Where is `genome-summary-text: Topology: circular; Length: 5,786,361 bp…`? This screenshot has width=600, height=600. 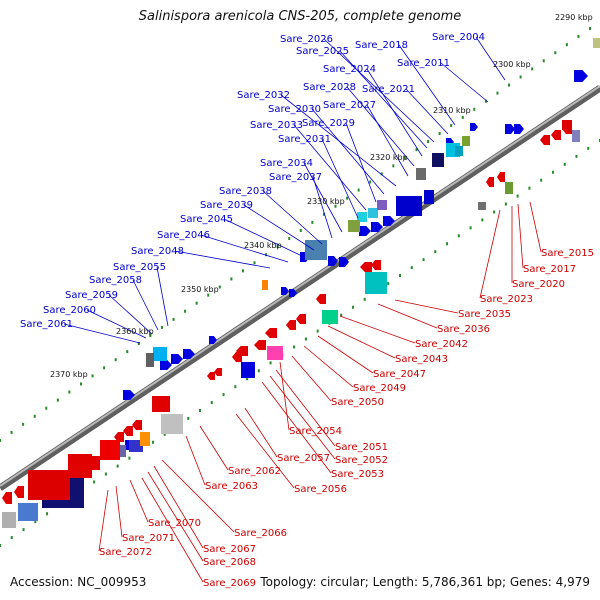 genome-summary-text: Topology: circular; Length: 5,786,361 bp… is located at coordinates (425, 582).